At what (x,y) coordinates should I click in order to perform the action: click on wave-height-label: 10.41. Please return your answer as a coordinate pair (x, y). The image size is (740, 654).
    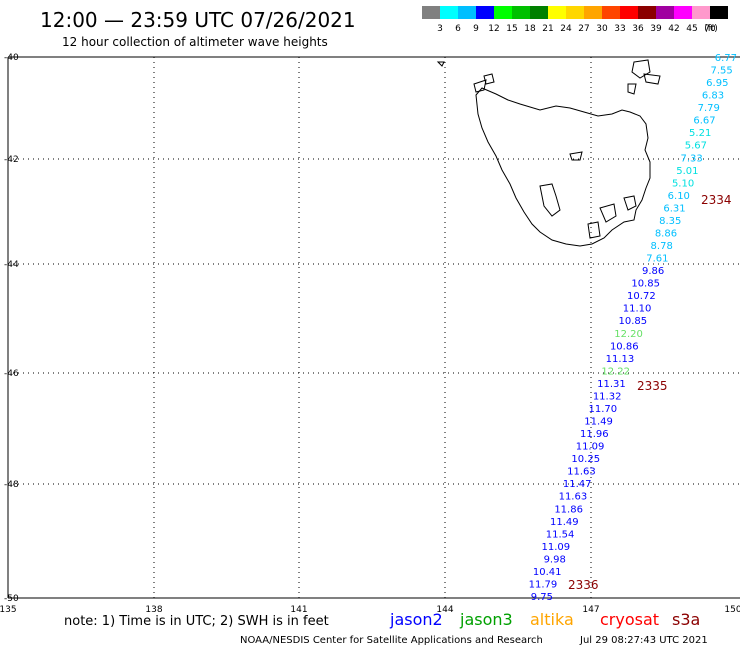
    Looking at the image, I should click on (547, 572).